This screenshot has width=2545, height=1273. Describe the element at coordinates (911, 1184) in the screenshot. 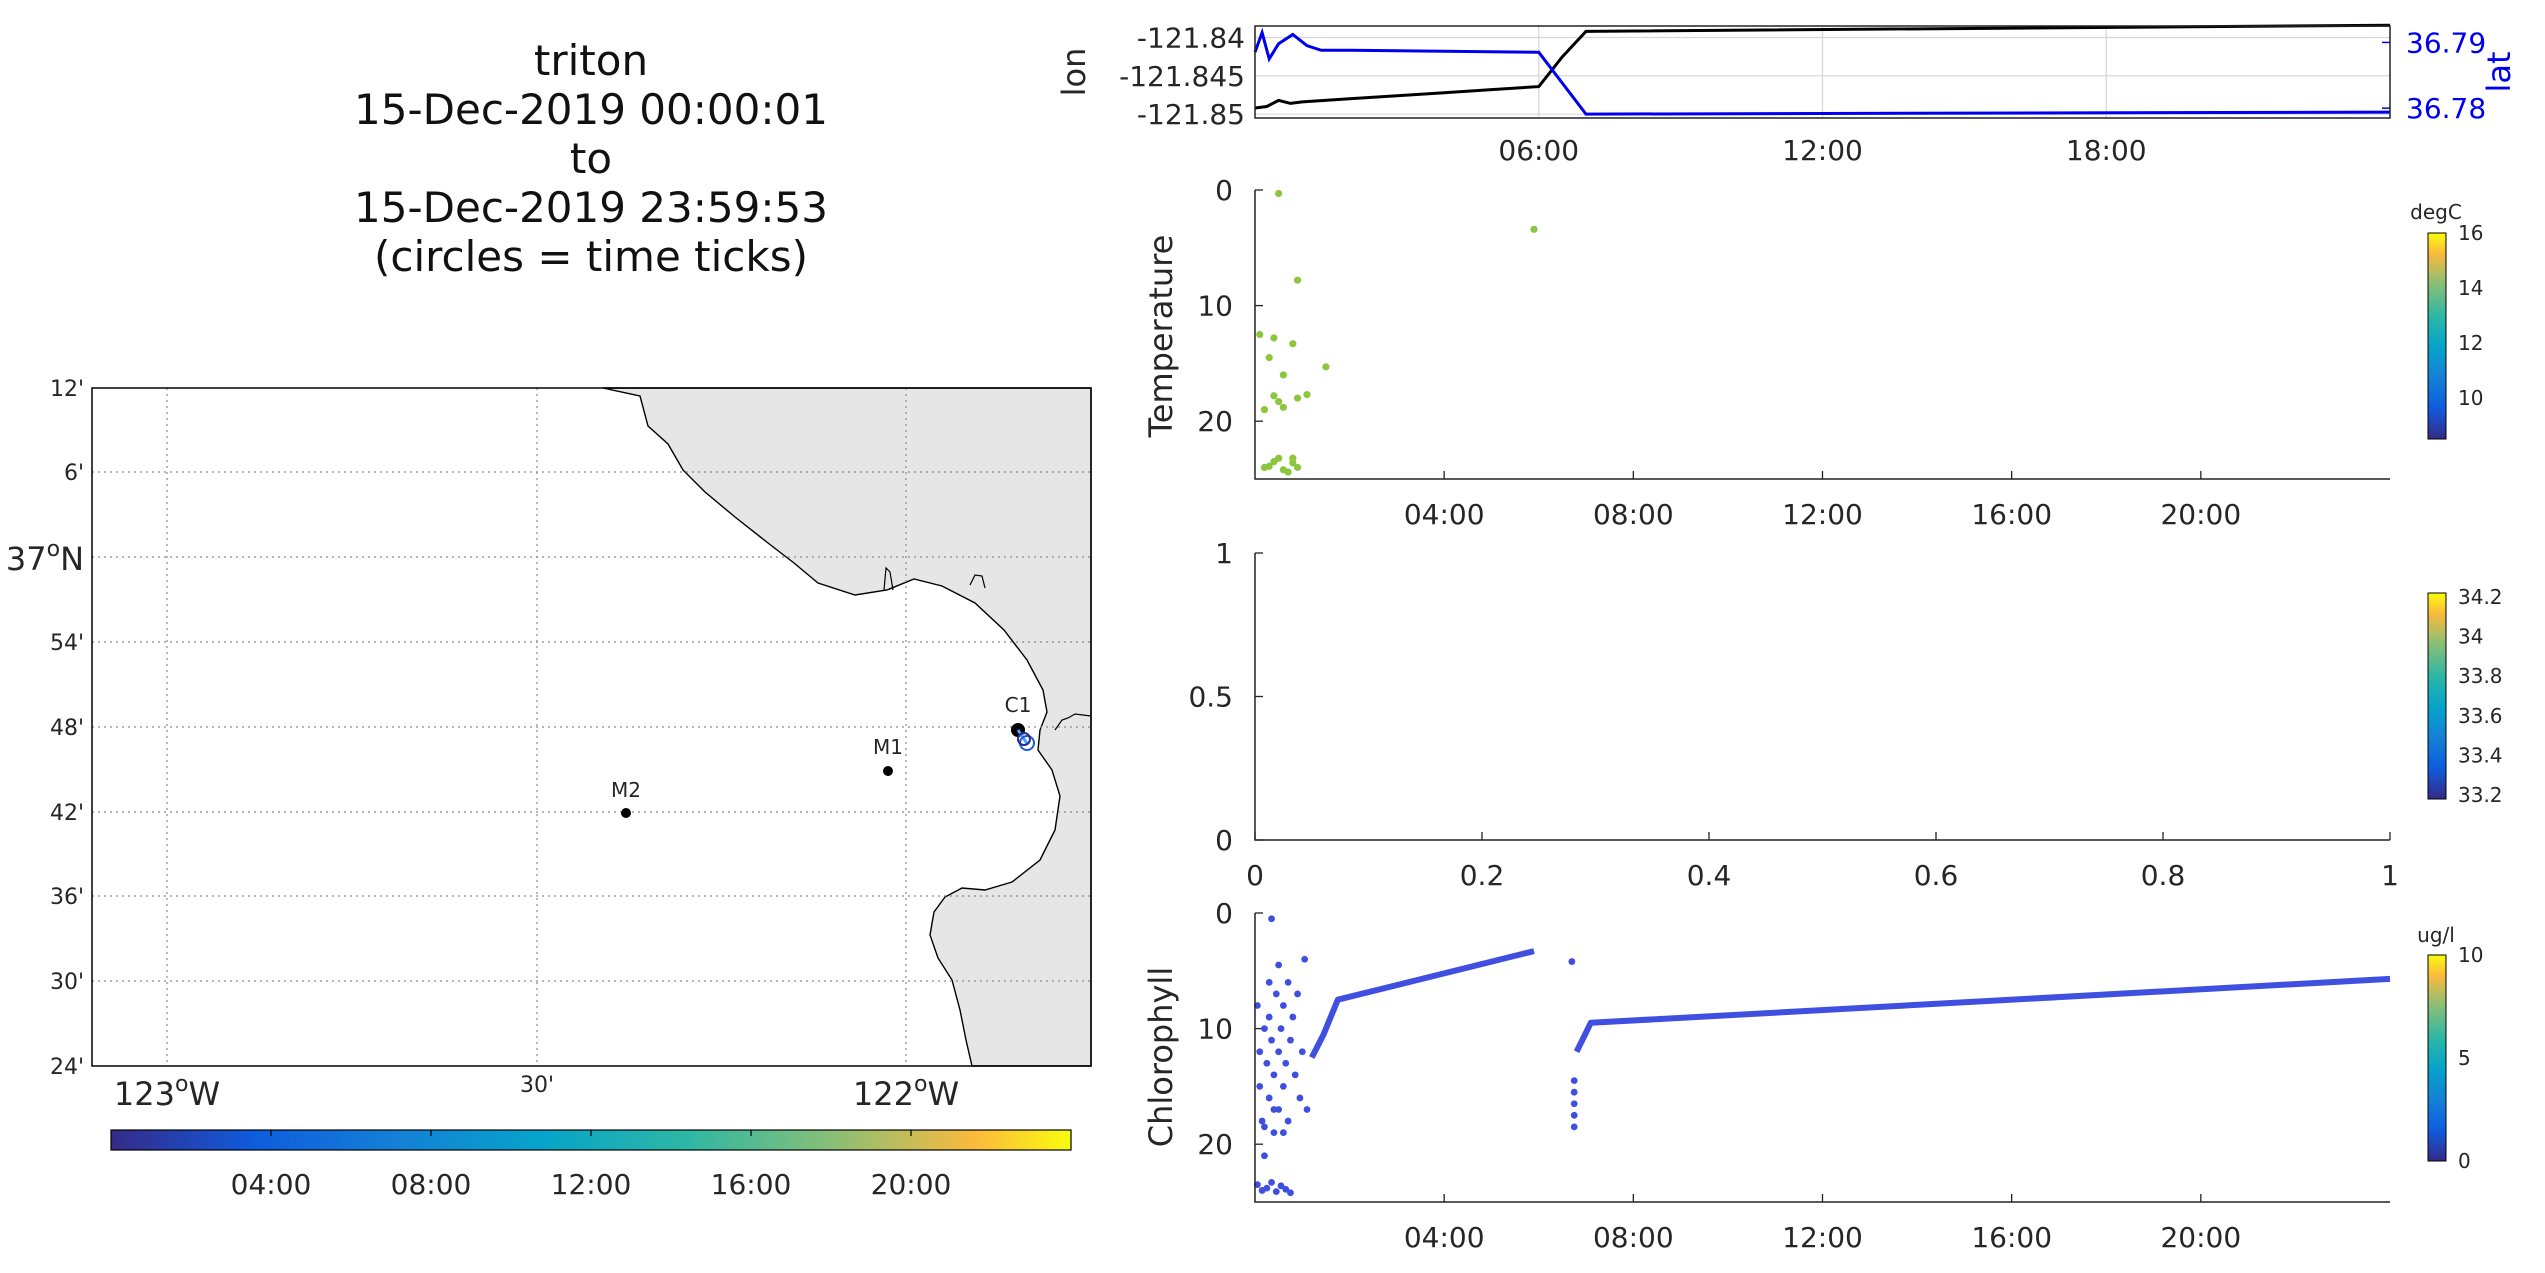

I see `time-colorbar-tick-label: 20:00` at that location.